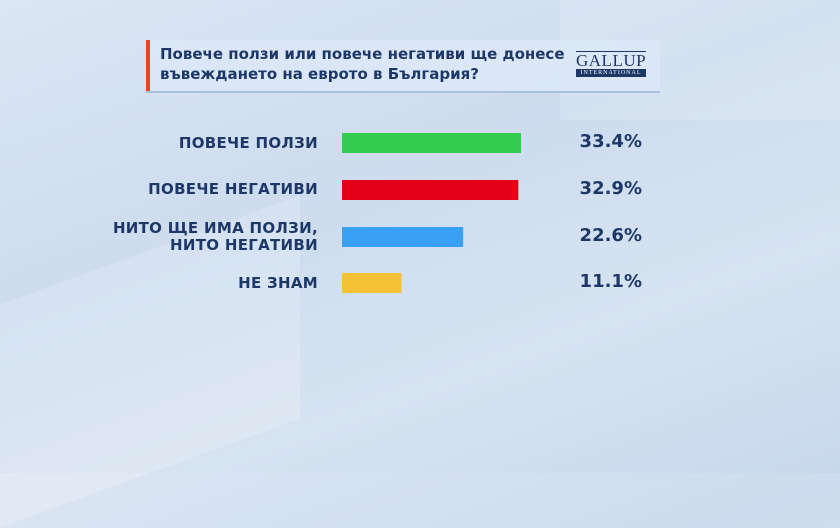 The image size is (840, 528). What do you see at coordinates (610, 281) in the screenshot?
I see `value-label: 11.1%` at bounding box center [610, 281].